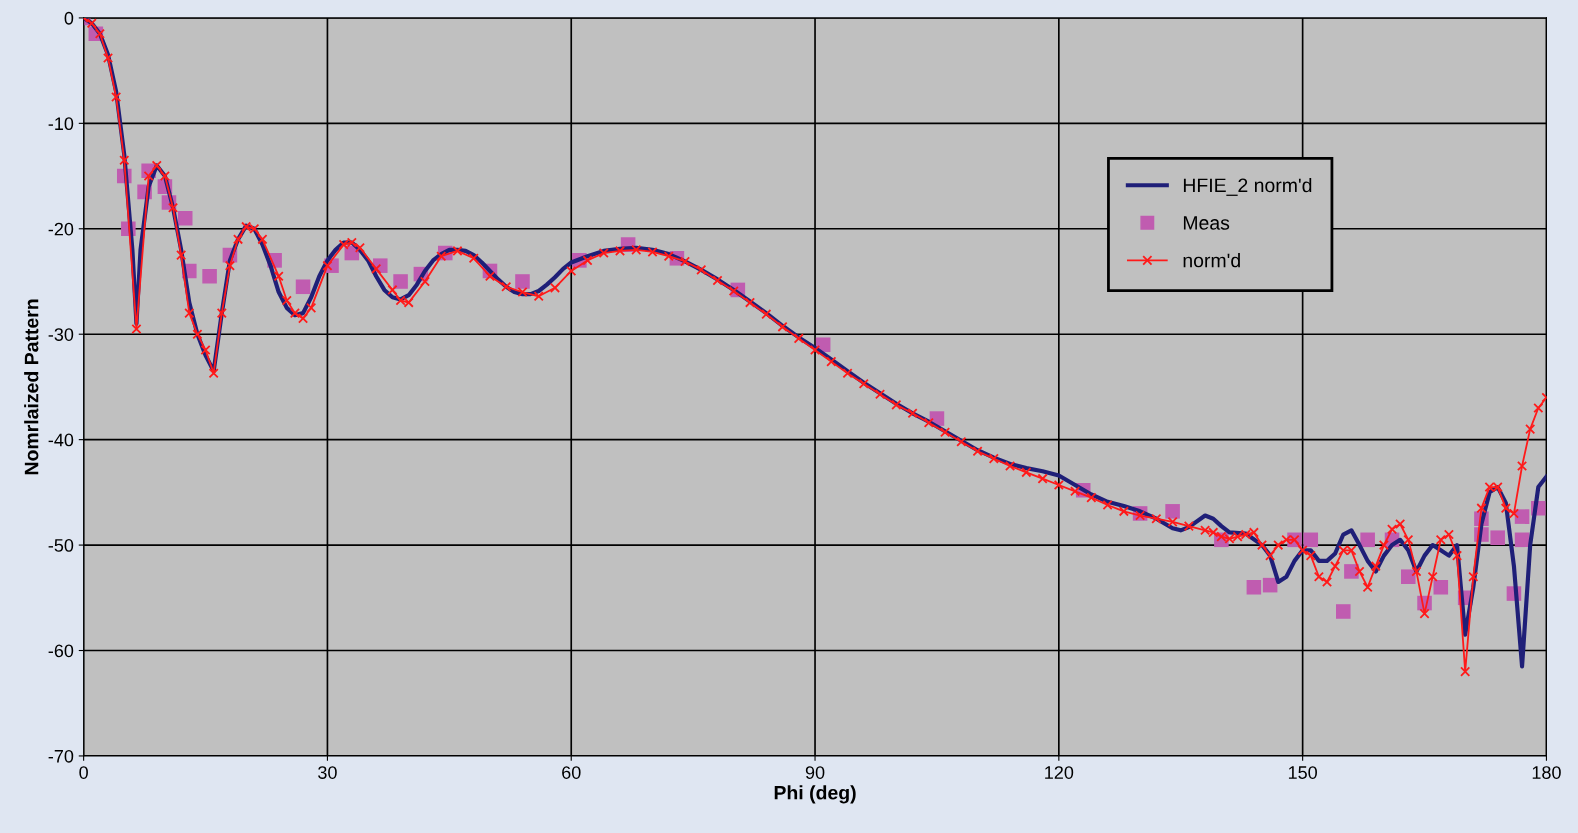  I want to click on legend-label: Meas, so click(1206, 223).